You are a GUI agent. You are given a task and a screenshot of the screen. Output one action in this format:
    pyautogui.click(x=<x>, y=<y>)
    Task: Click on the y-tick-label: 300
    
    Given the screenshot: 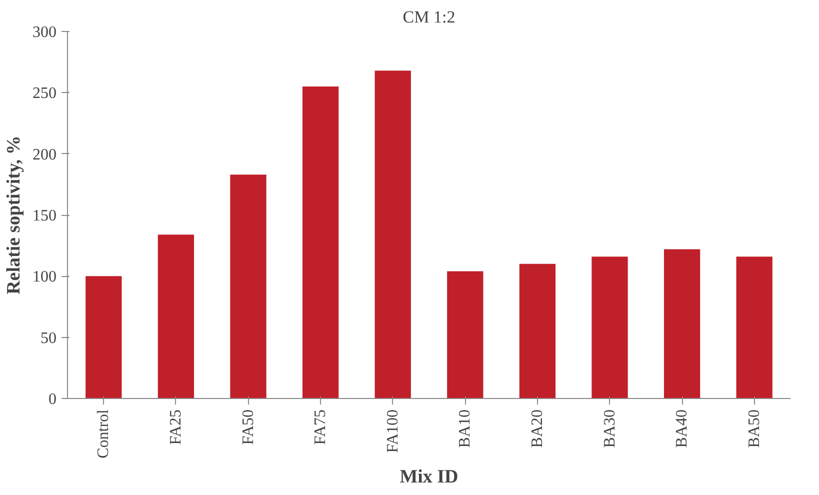 What is the action you would take?
    pyautogui.click(x=44, y=32)
    